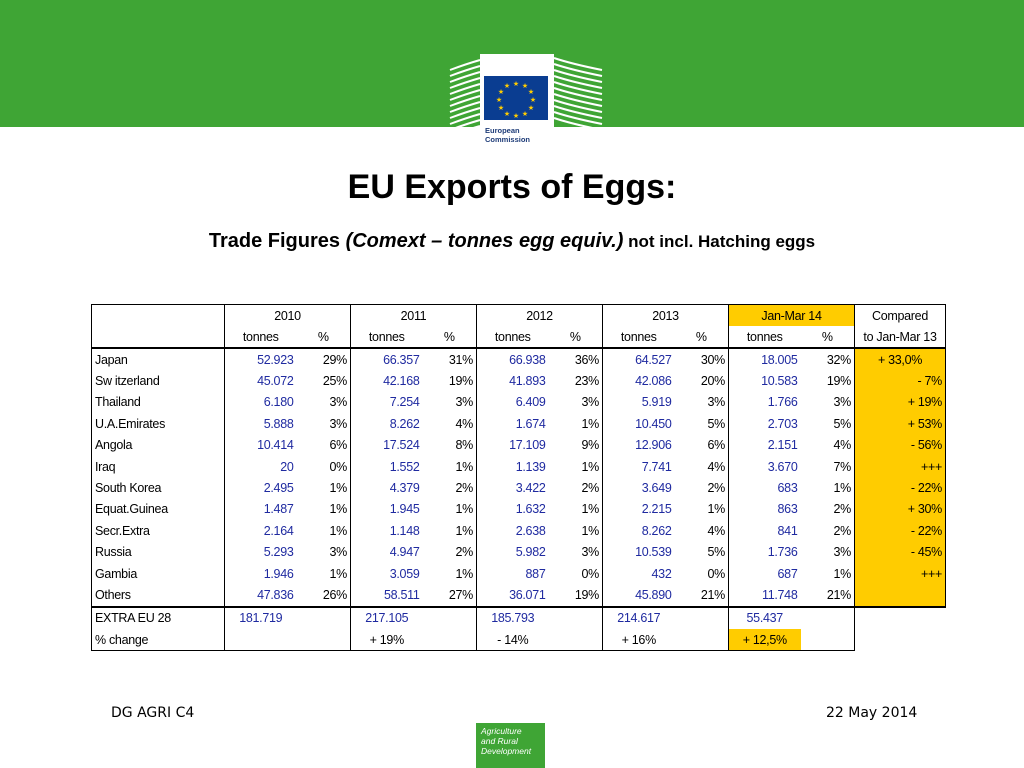 Image resolution: width=1024 pixels, height=768 pixels. What do you see at coordinates (512, 381) in the screenshot?
I see `tonnes-cell: 41.893` at bounding box center [512, 381].